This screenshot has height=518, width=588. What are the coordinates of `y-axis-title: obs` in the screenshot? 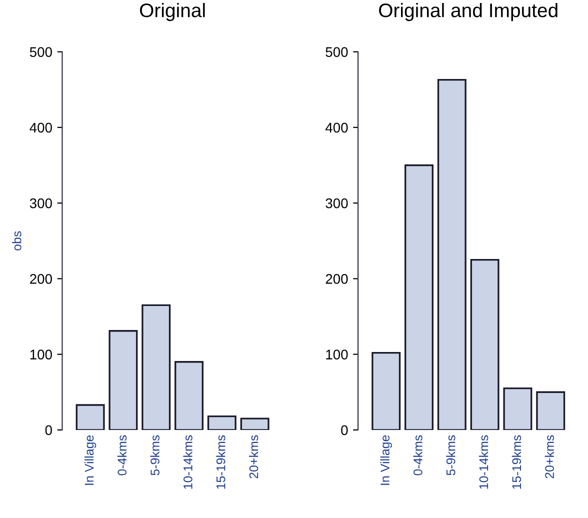 It's located at (17, 240).